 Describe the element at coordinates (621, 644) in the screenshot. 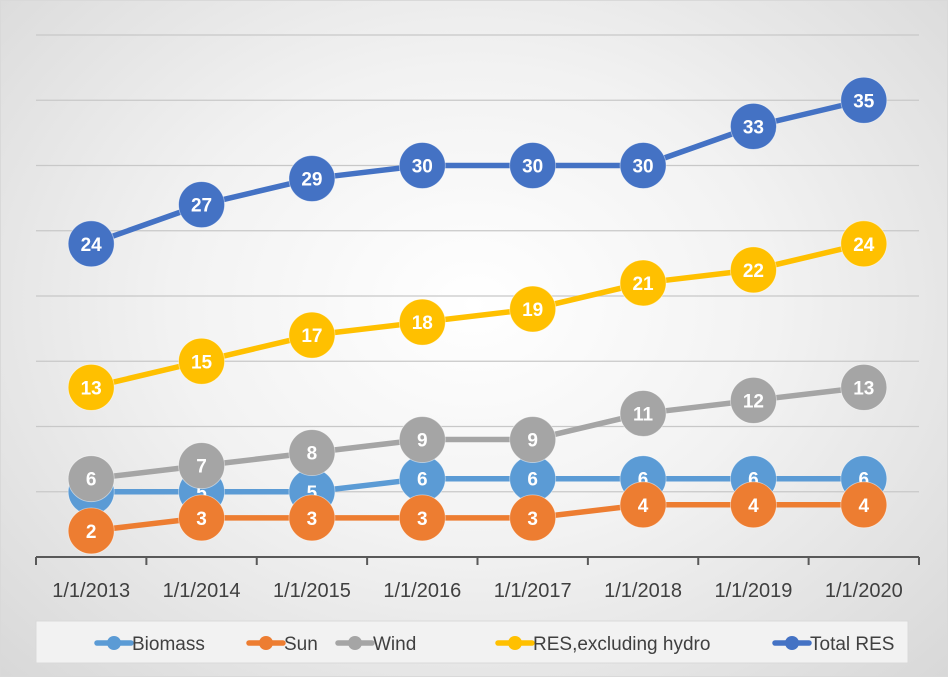

I see `legend-label-res-excluding-hydro: RES,excluding hydro` at that location.